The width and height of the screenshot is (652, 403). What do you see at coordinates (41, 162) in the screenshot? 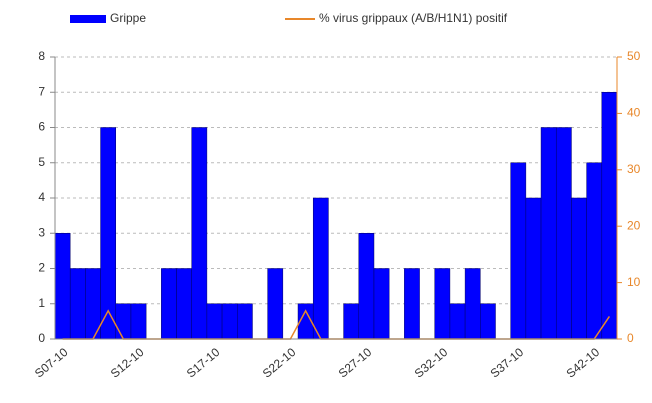
I see `y-tick-label: 5` at bounding box center [41, 162].